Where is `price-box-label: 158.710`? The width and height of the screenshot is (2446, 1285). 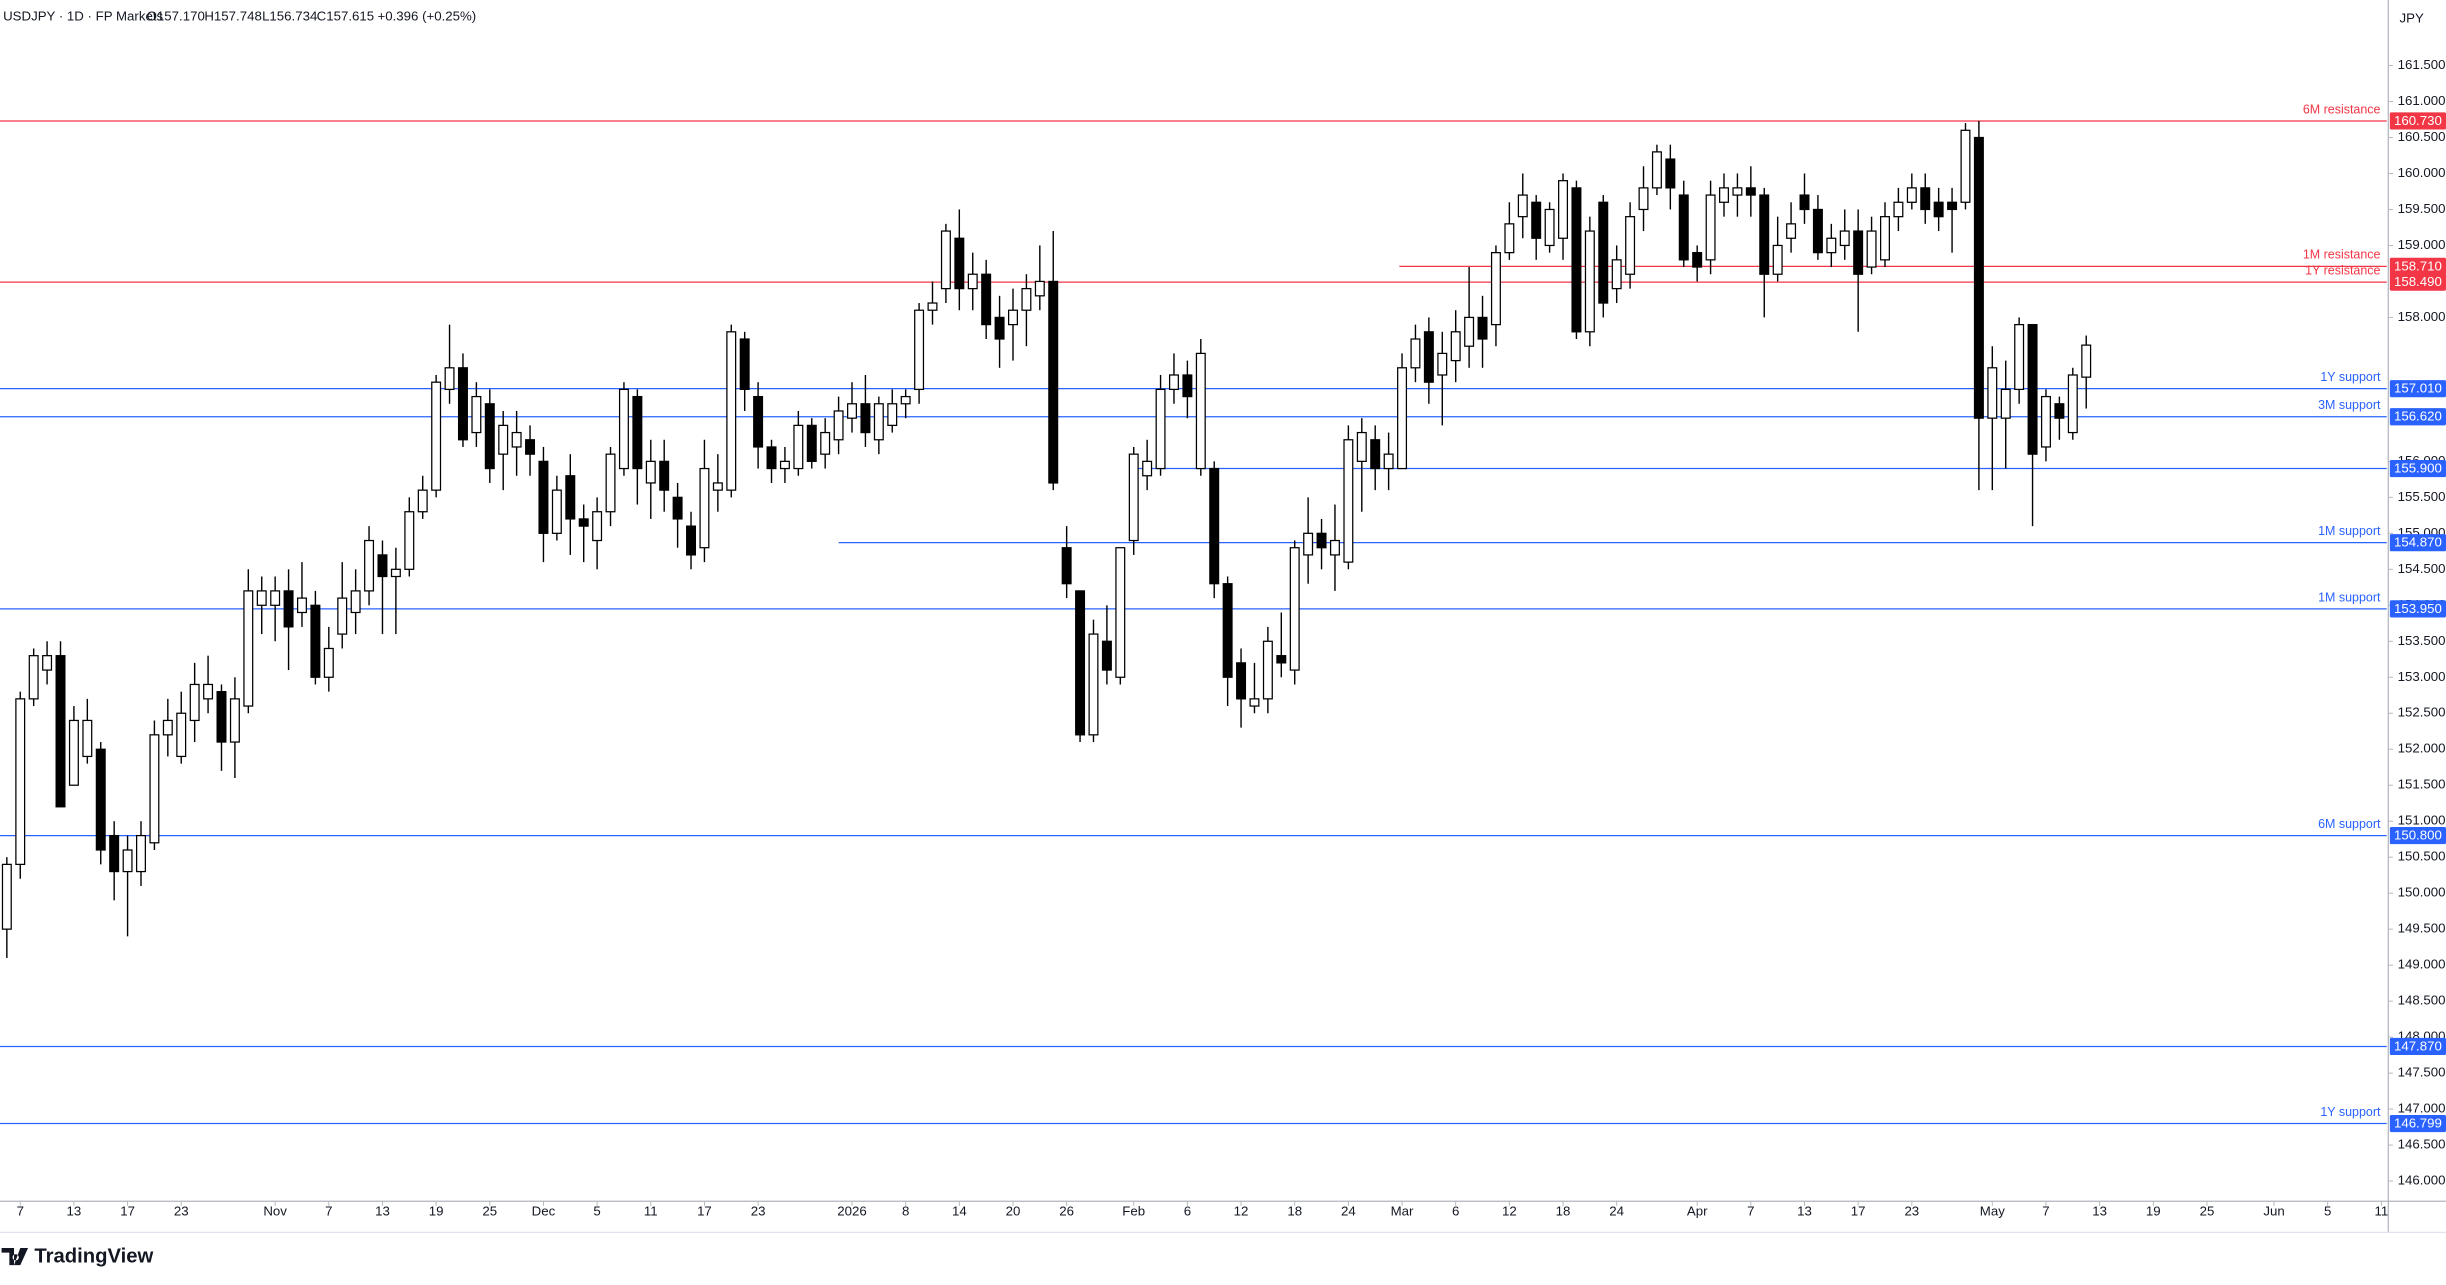
price-box-label: 158.710 is located at coordinates (2418, 265).